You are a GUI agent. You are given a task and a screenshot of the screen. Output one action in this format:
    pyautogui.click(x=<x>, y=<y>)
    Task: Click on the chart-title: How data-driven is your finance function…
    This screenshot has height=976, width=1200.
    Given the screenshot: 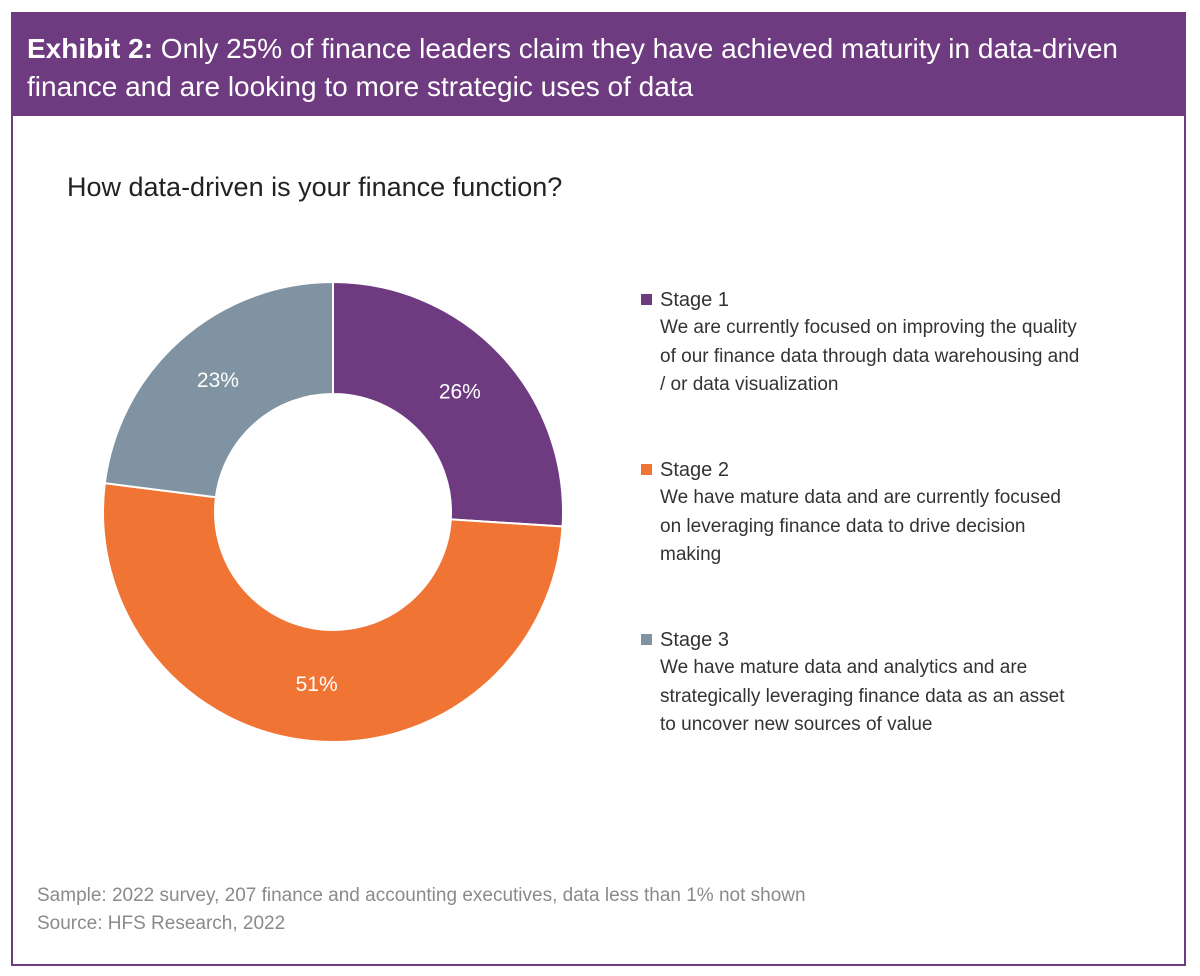 What is the action you would take?
    pyautogui.click(x=315, y=187)
    